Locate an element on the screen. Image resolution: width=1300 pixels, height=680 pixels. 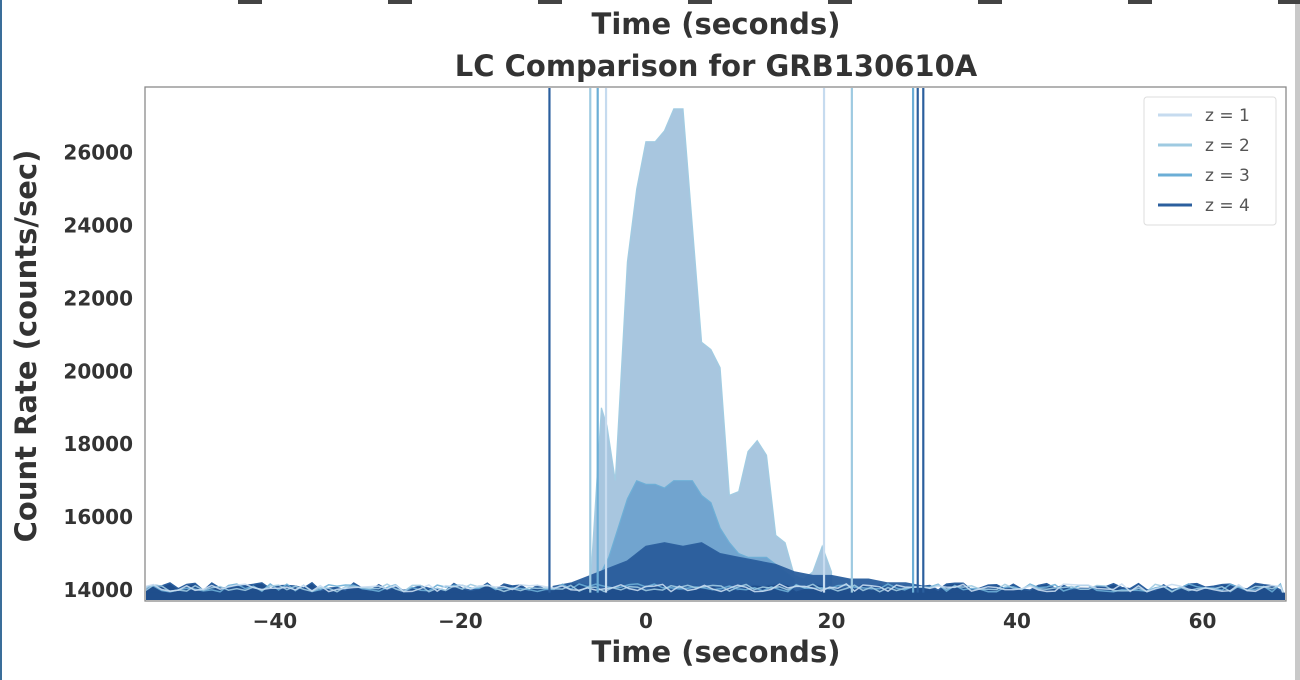
series-baseline-z3 is located at coordinates (715, 591).